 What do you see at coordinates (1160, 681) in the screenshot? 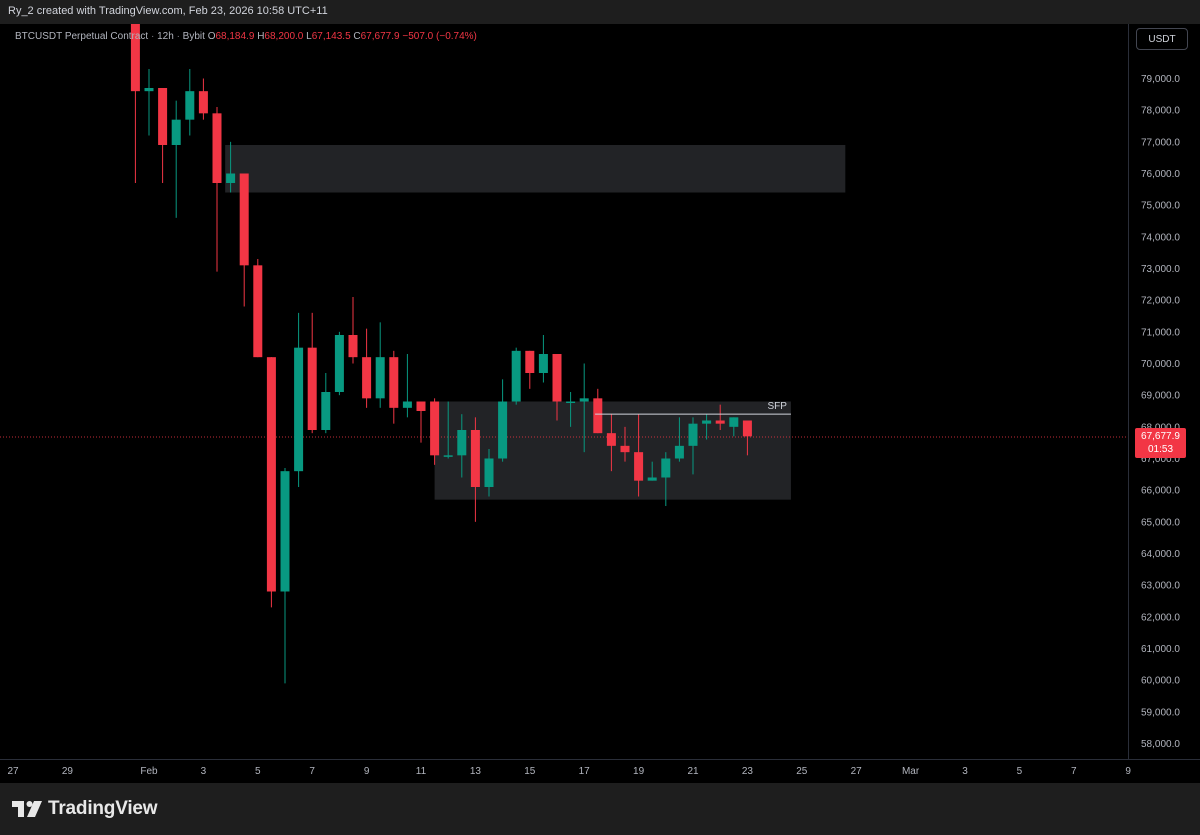
I see `y-tick-label: 60,000.0` at bounding box center [1160, 681].